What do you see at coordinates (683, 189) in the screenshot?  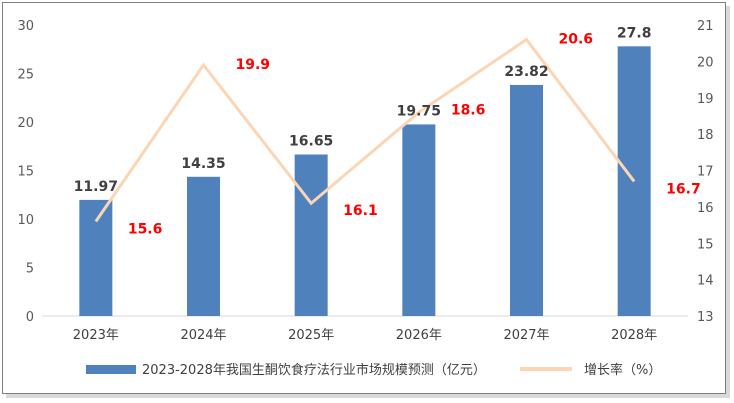 I see `rate-value-label: 16.7` at bounding box center [683, 189].